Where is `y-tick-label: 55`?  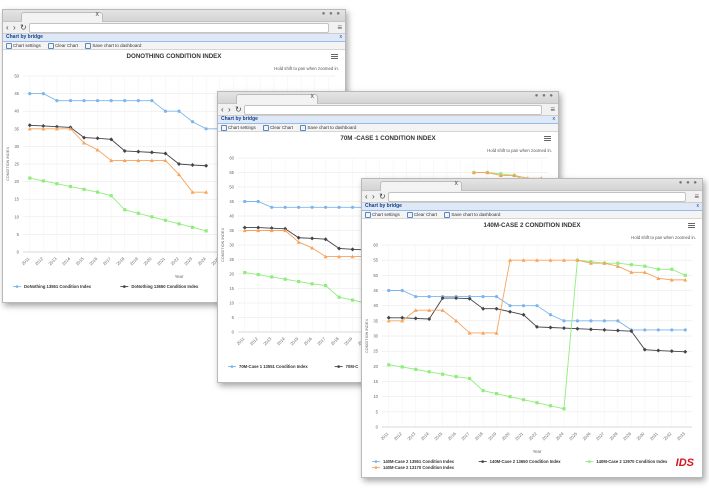
y-tick-label: 55 is located at coordinates (231, 172).